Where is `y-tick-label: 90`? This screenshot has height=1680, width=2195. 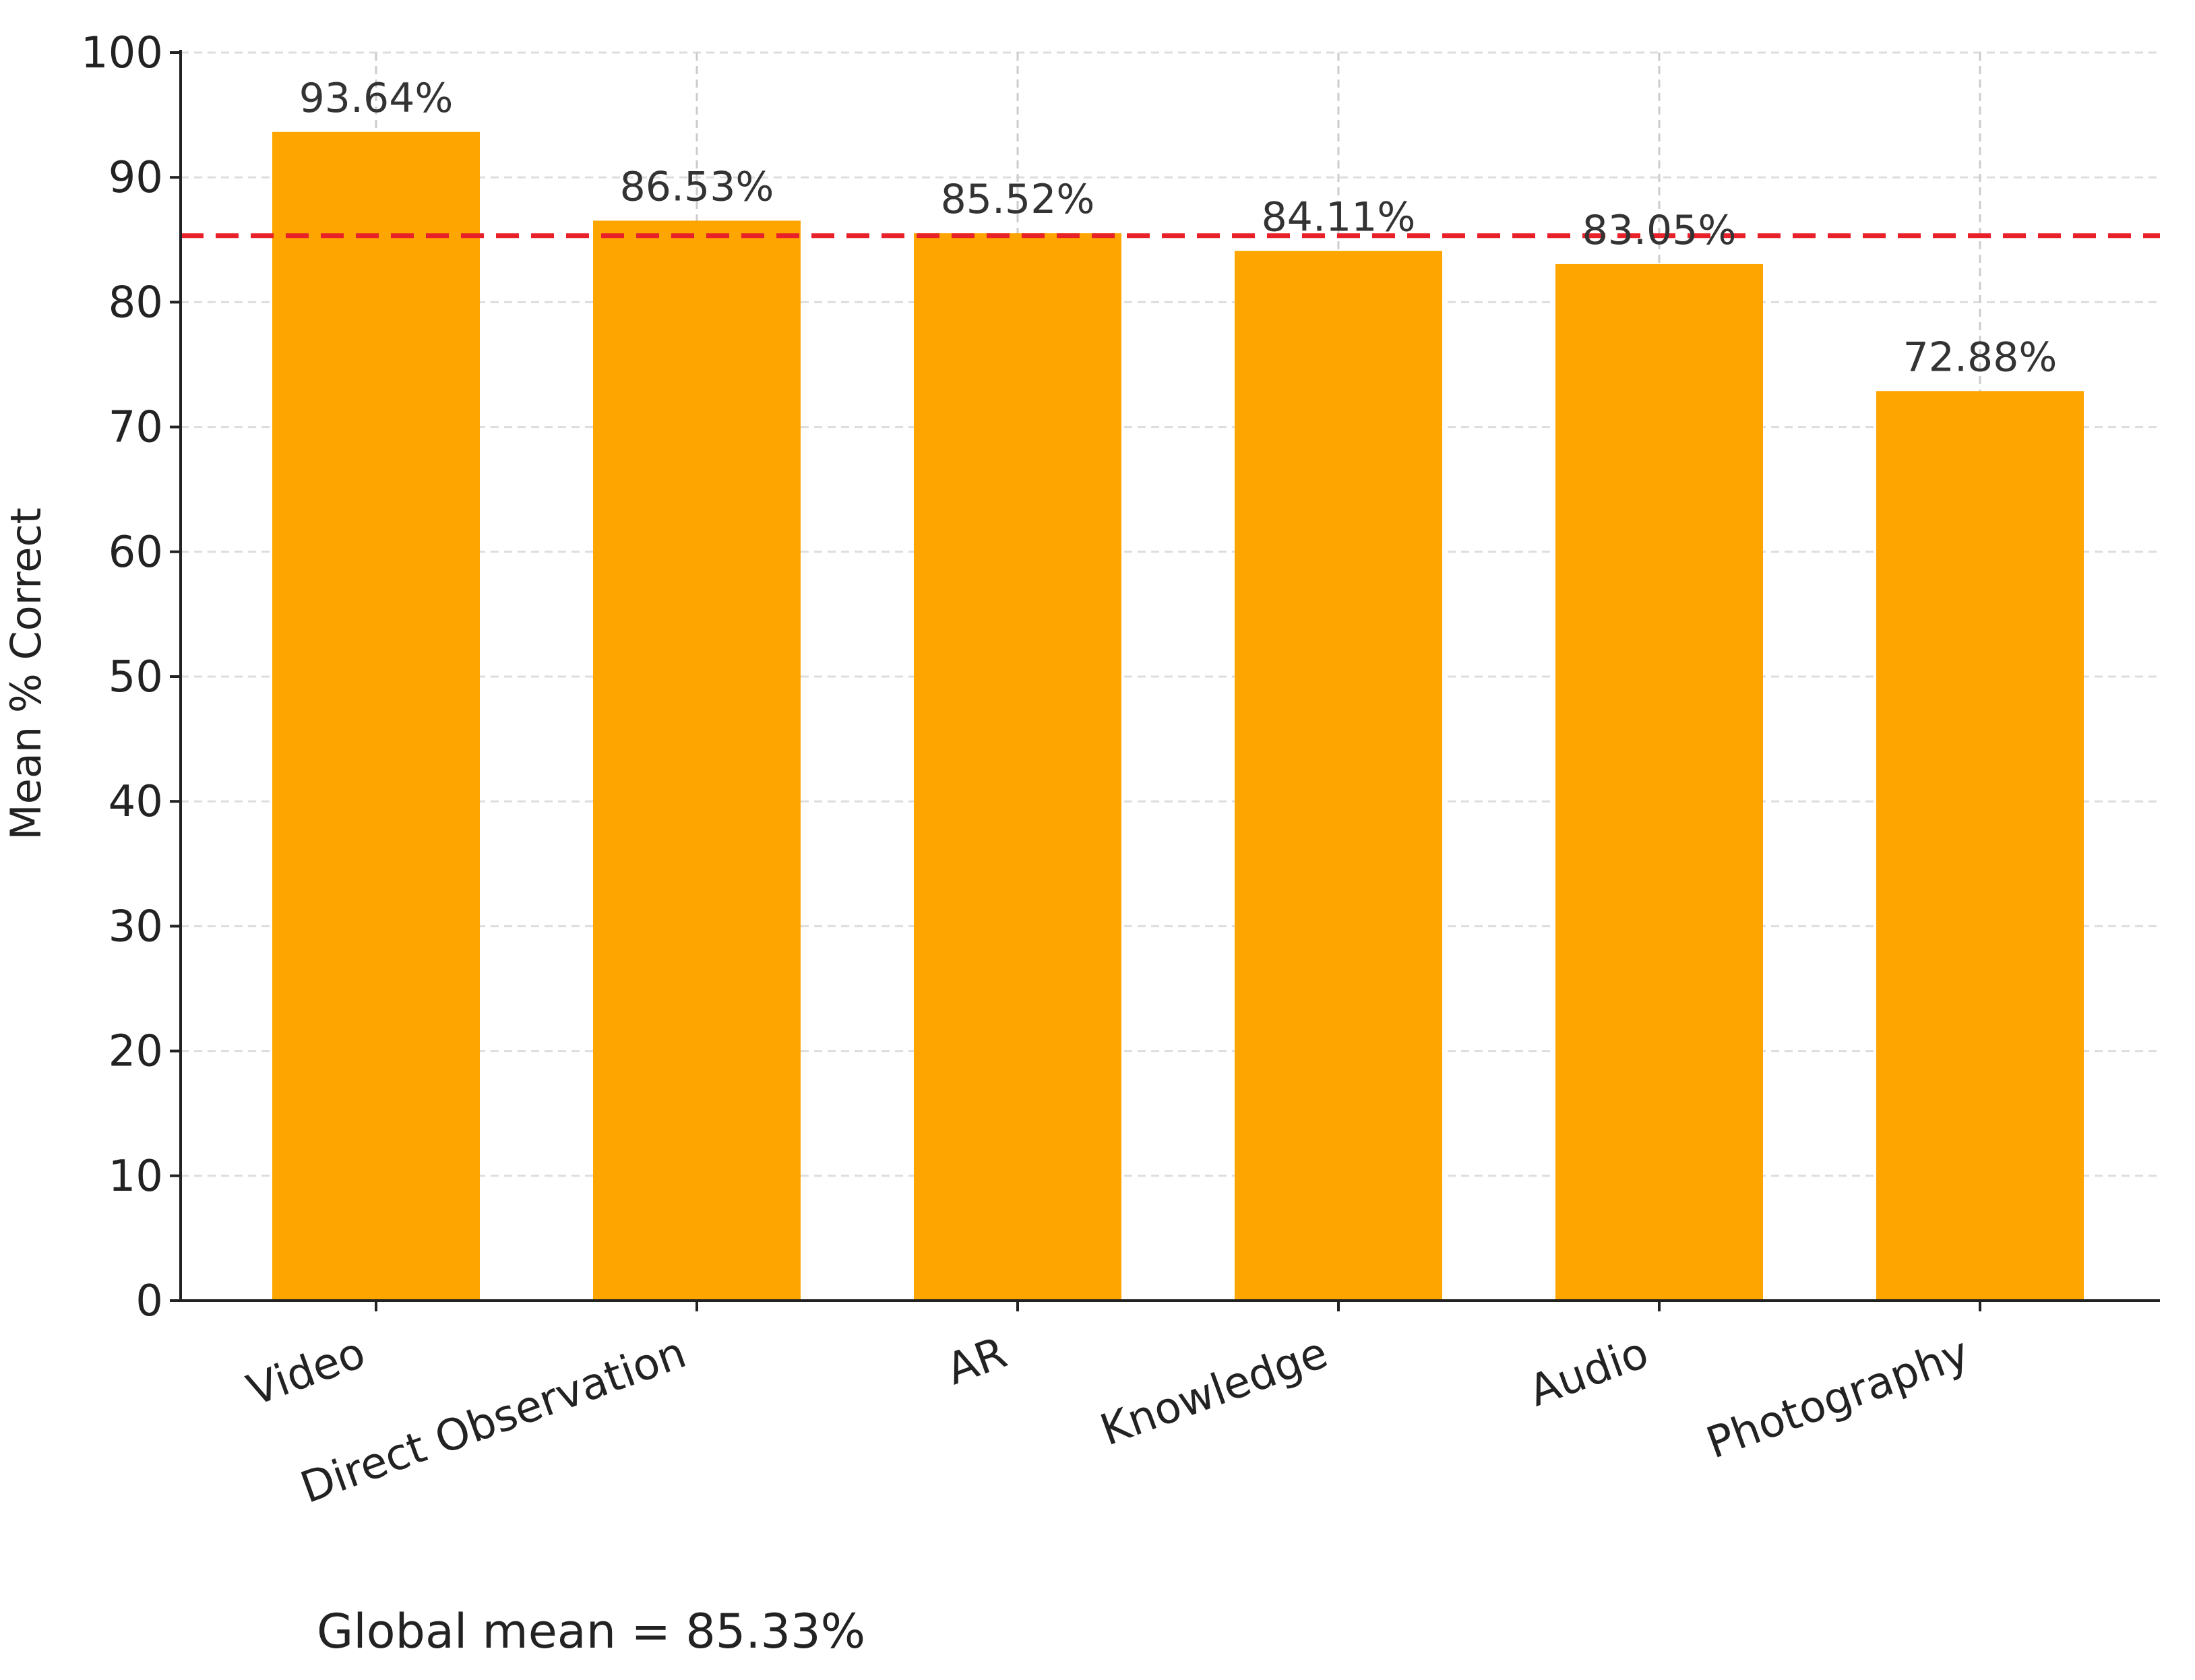
y-tick-label: 90 is located at coordinates (136, 178).